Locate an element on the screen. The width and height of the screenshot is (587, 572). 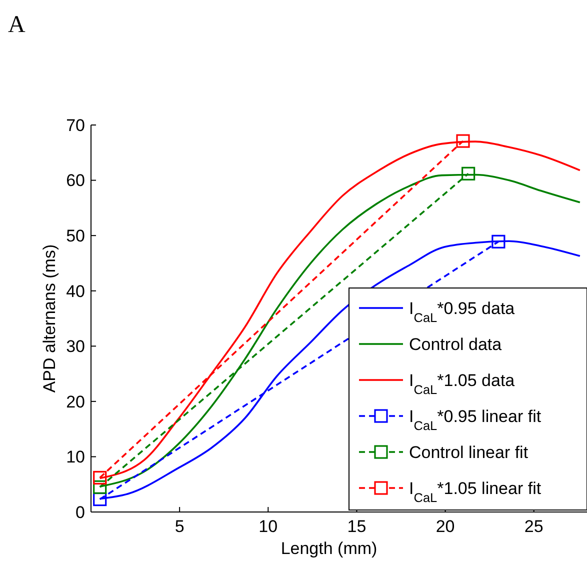
y-tick-label: 40 is located at coordinates (75, 291).